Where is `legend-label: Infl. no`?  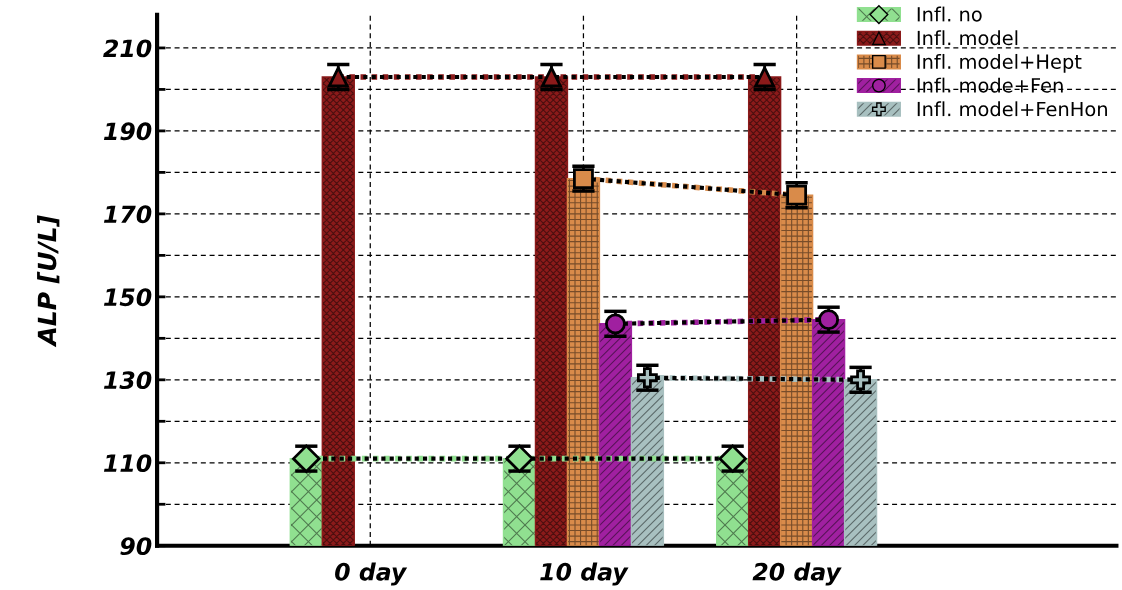 legend-label: Infl. no is located at coordinates (949, 14).